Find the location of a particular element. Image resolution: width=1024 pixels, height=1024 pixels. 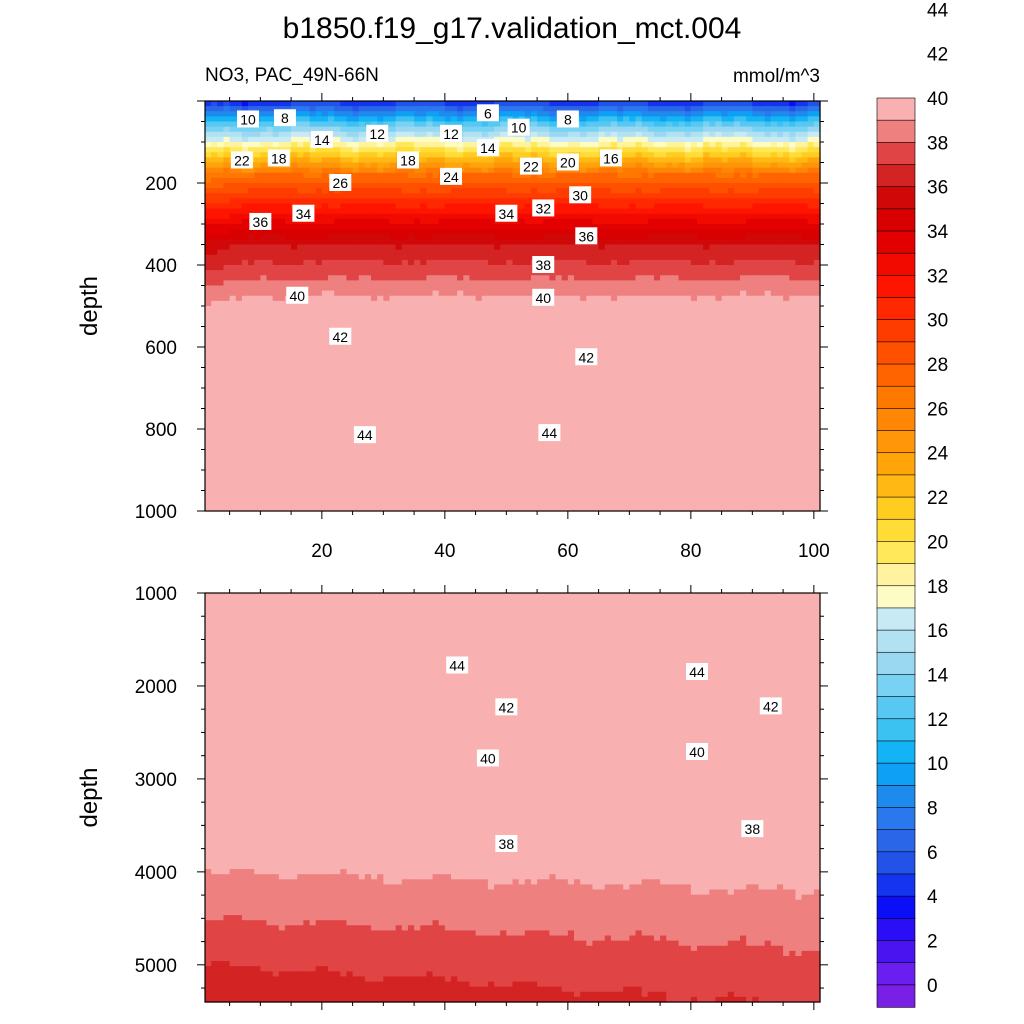

y-tick-label: 2000 is located at coordinates (156, 687).